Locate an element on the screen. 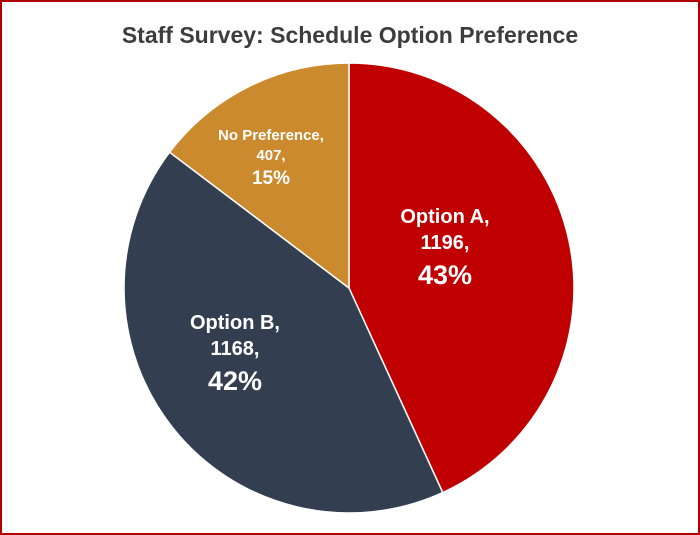  slice-name-no-preference: No Preference, is located at coordinates (271, 135).